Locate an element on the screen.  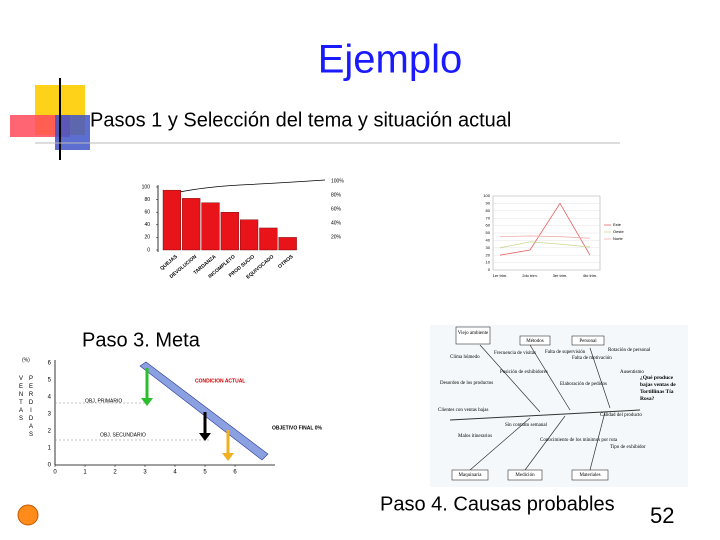
y-tick-label: 6 is located at coordinates (50, 364).